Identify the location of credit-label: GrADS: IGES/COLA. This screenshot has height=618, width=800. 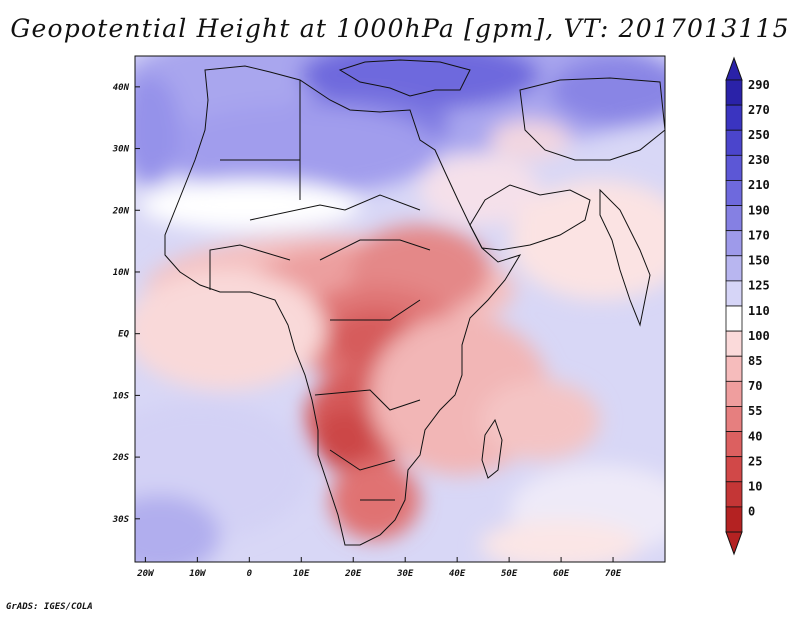
(49, 607).